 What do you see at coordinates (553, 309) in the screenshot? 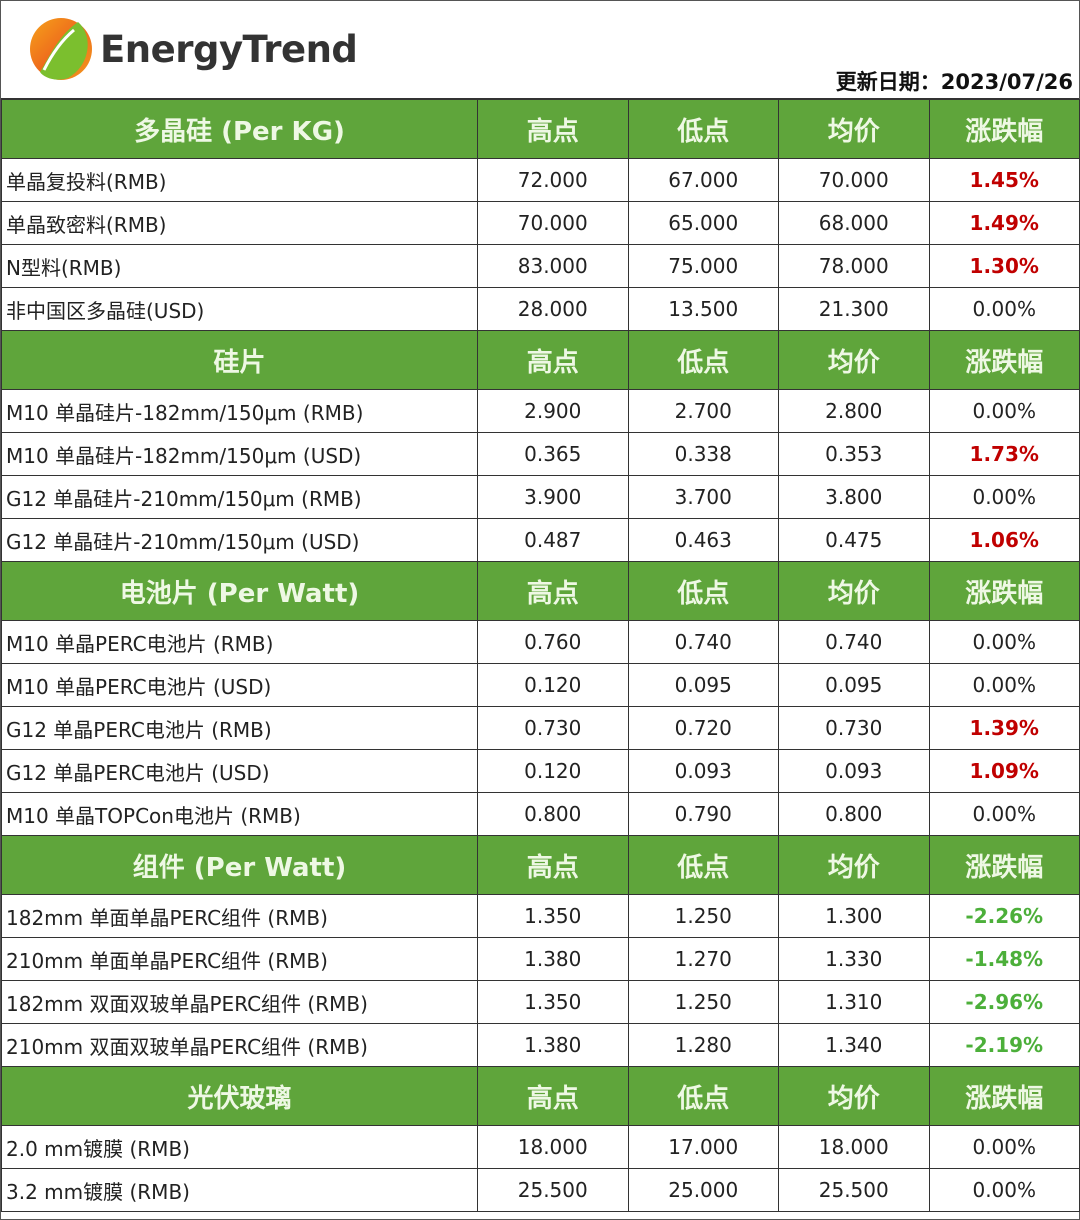
I see `high-price: 28.000` at bounding box center [553, 309].